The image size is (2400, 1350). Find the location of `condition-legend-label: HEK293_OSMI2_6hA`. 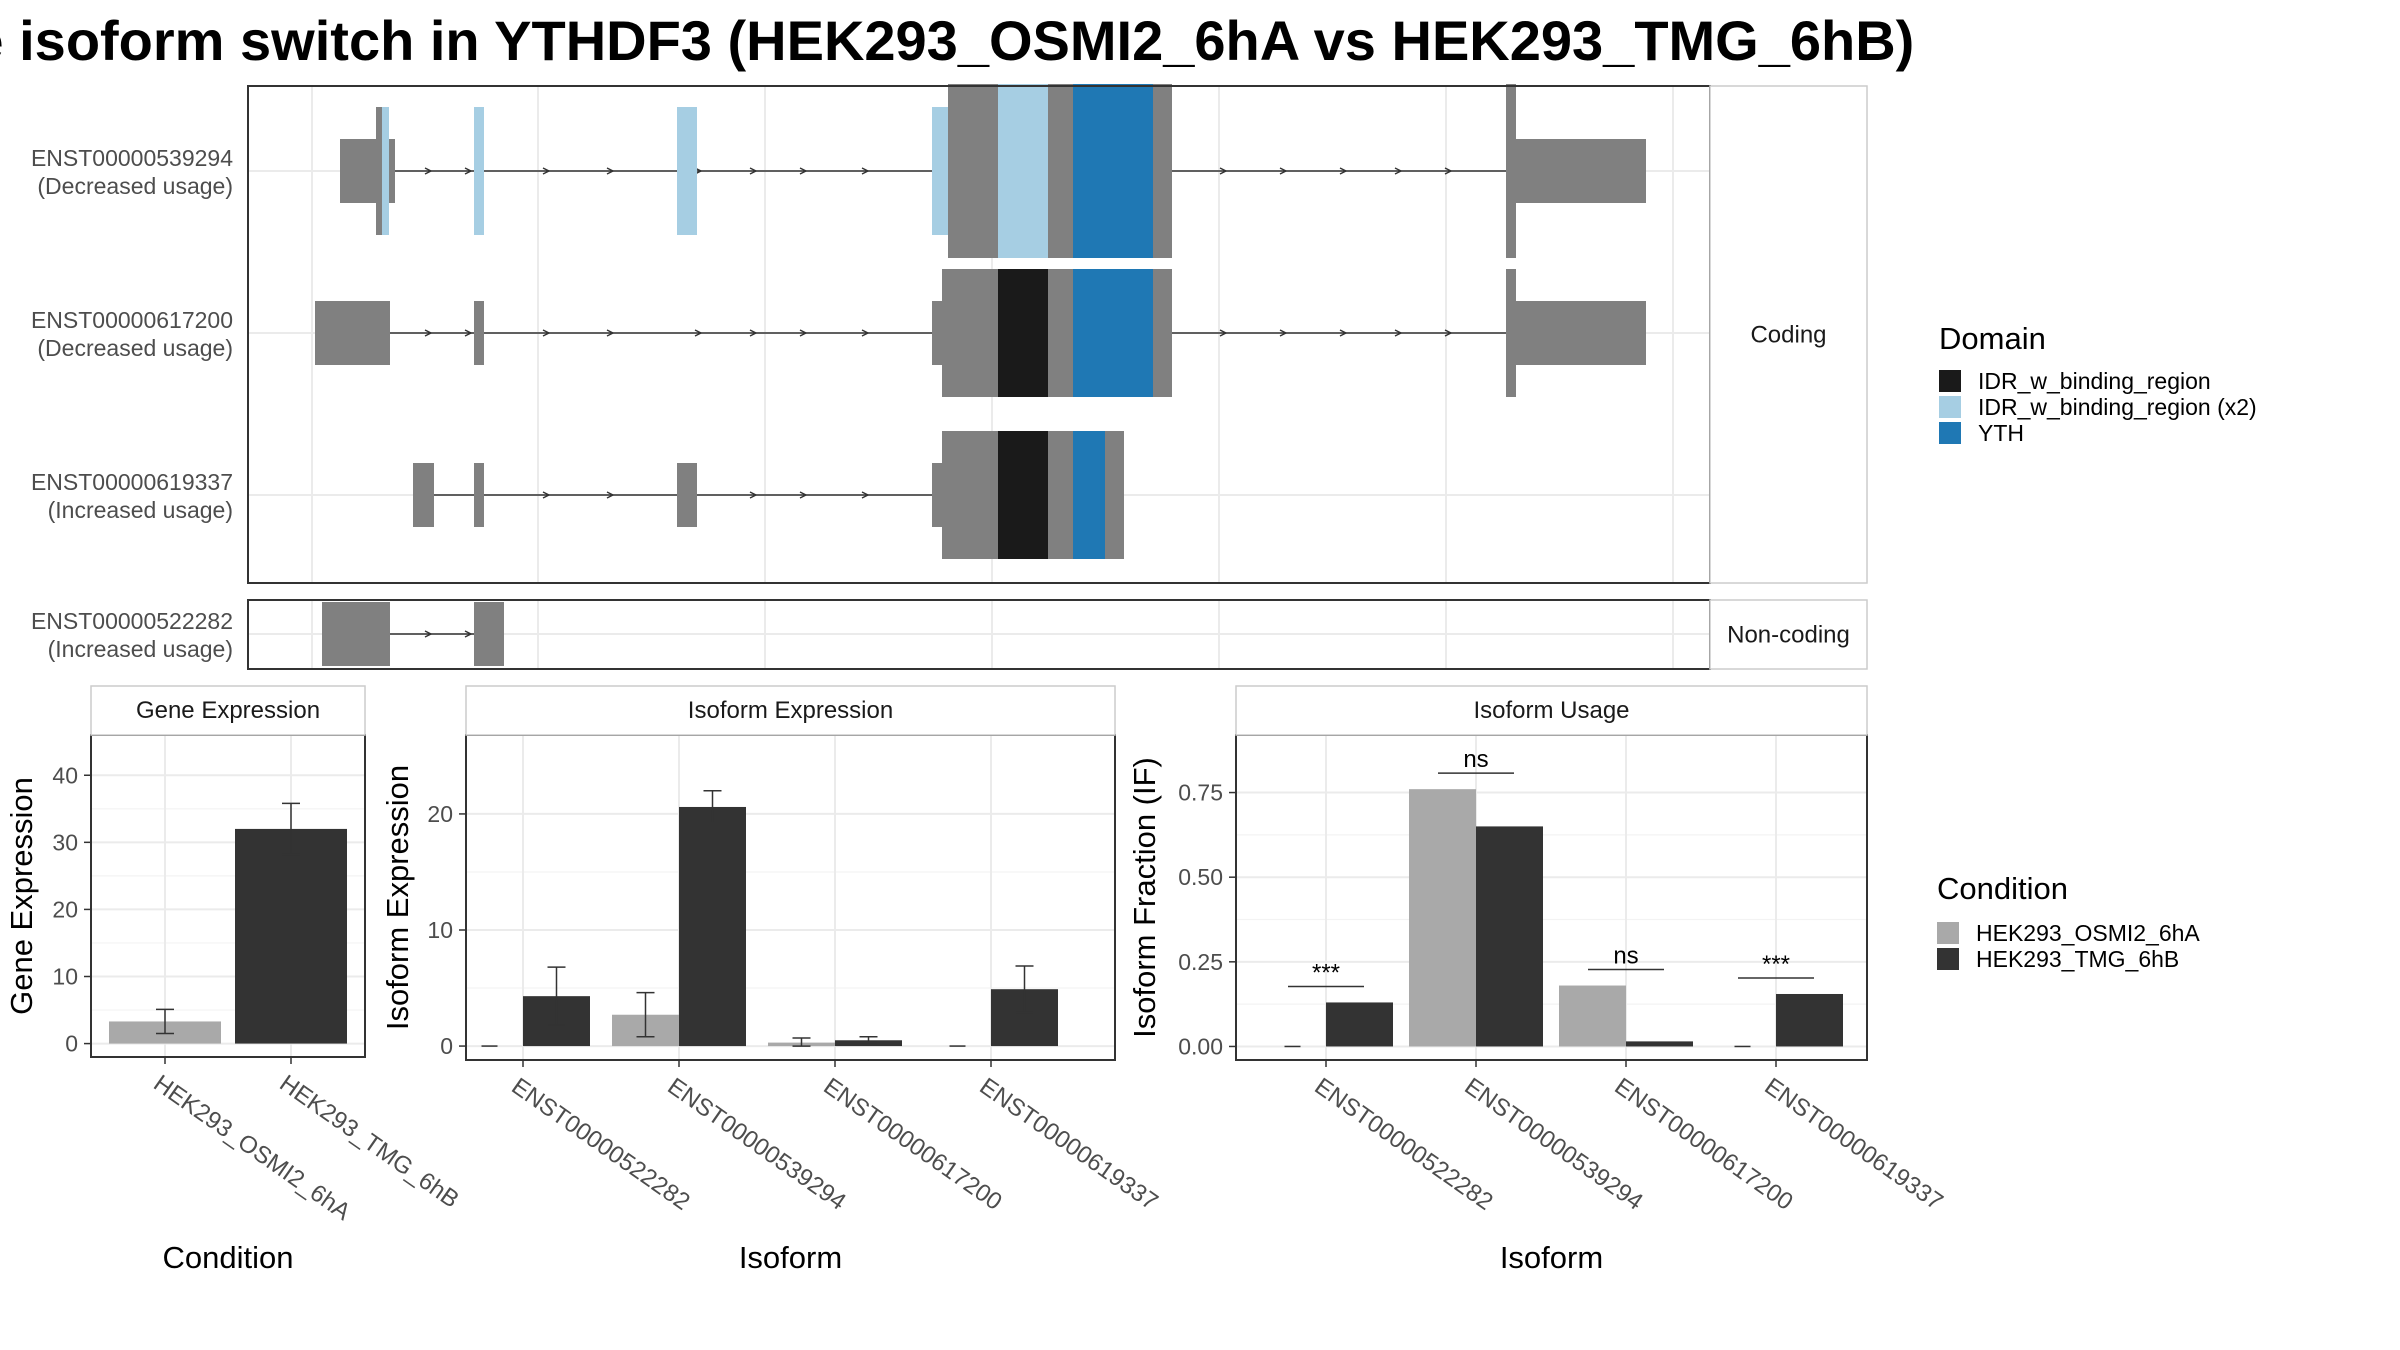

condition-legend-label: HEK293_OSMI2_6hA is located at coordinates (2088, 933).